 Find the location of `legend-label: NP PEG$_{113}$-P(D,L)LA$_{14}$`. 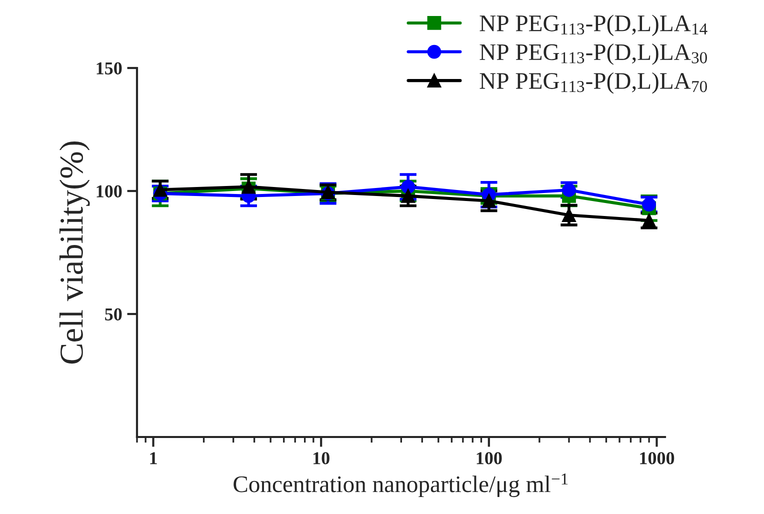

legend-label: NP PEG$_{113}$-P(D,L)LA$_{14}$ is located at coordinates (594, 25).